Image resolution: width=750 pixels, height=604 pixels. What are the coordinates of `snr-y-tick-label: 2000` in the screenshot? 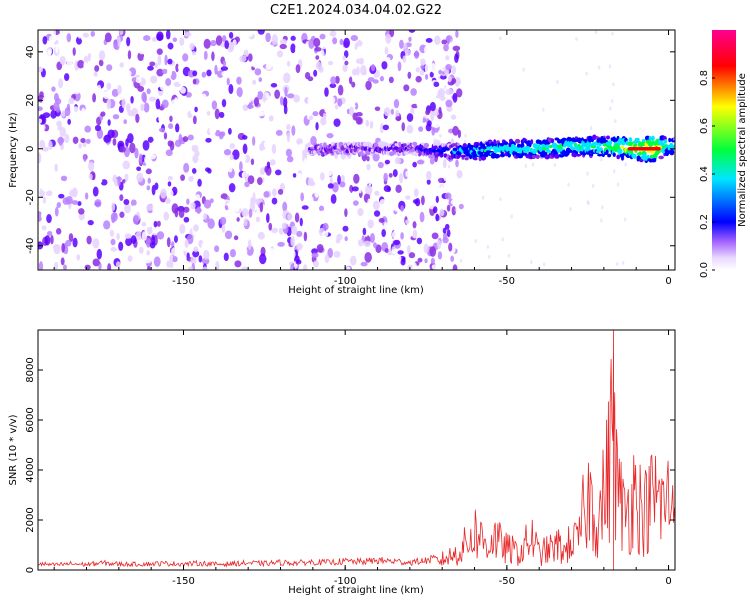 It's located at (30, 519).